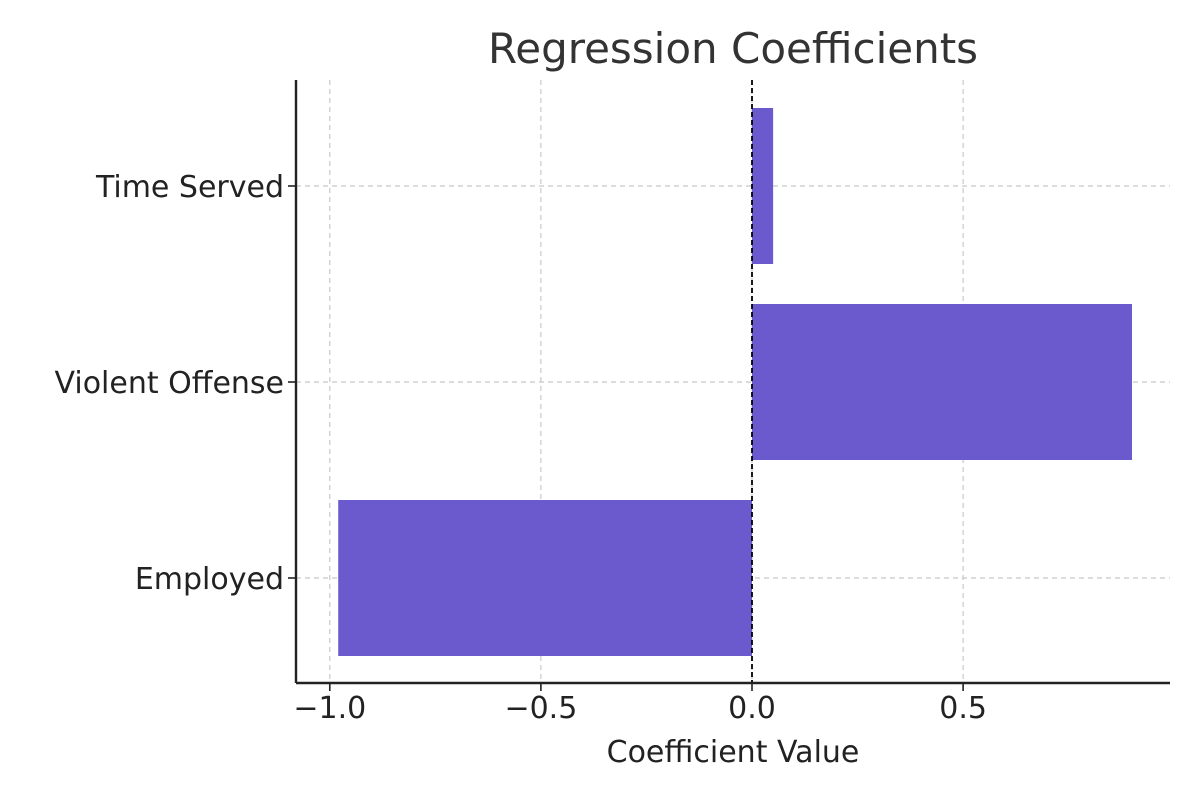  Describe the element at coordinates (733, 752) in the screenshot. I see `x-axis-label: Coefficient Value` at that location.